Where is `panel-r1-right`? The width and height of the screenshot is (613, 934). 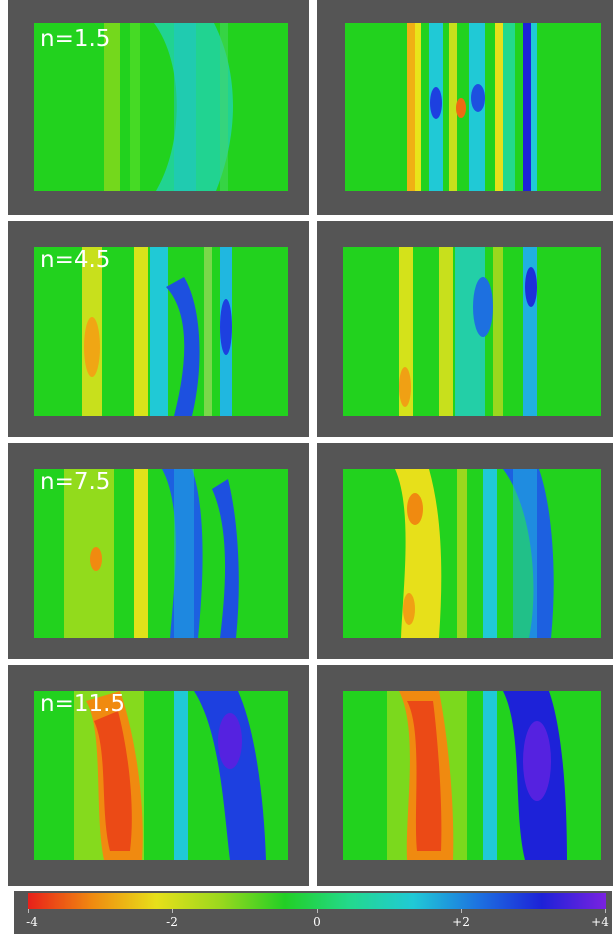 panel-r1-right is located at coordinates (465, 107).